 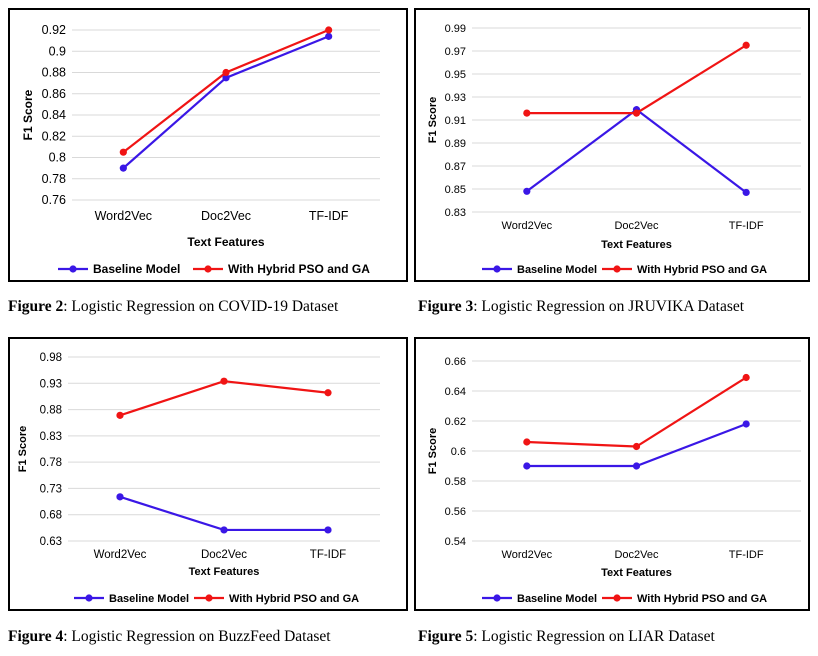 I want to click on y-tick-label: 0.62, so click(x=455, y=422).